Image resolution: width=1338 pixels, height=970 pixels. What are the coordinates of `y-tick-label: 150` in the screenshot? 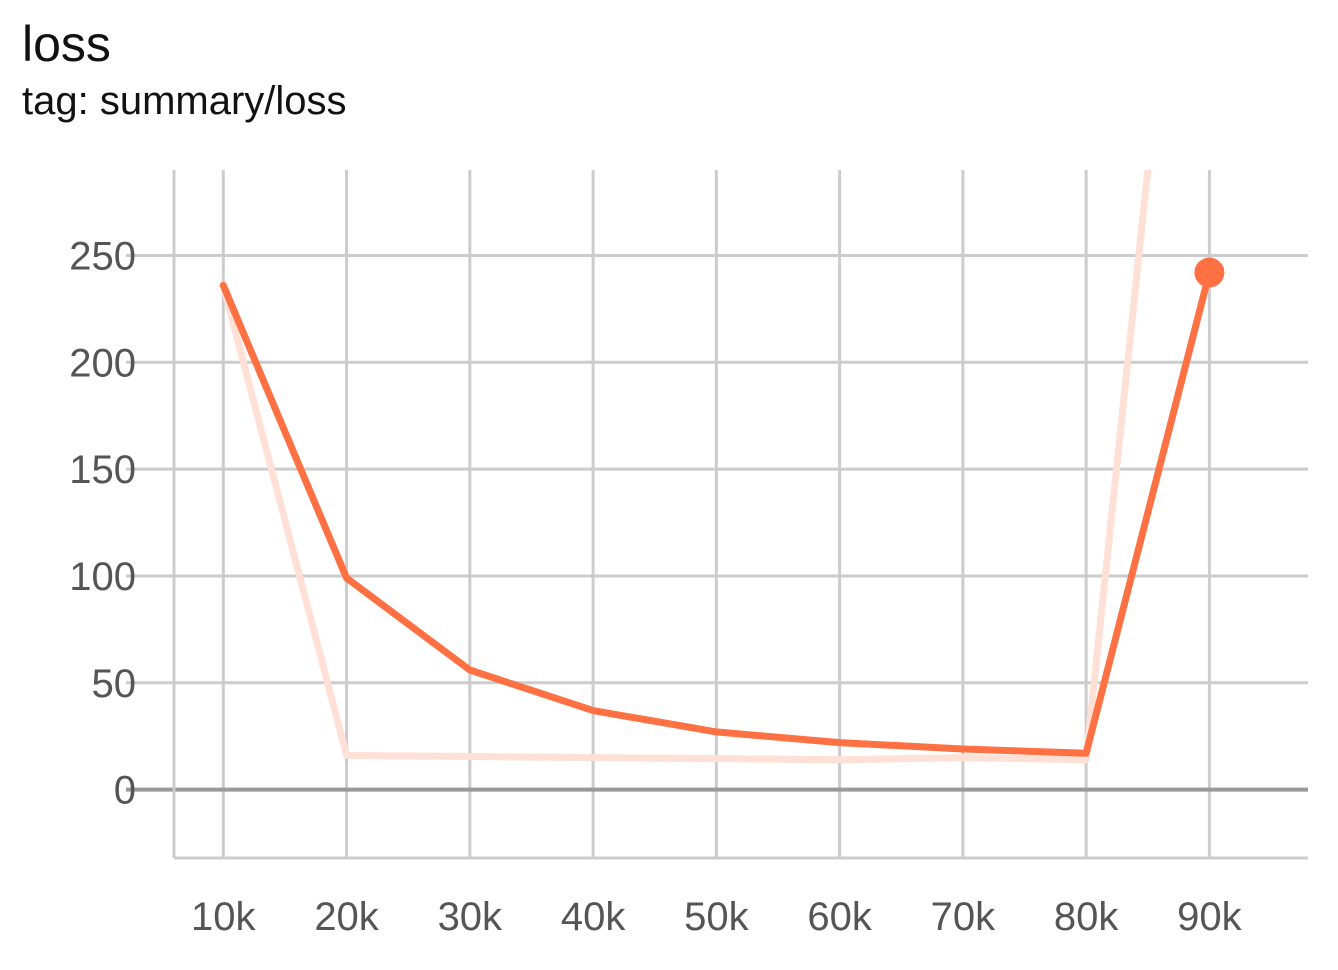 It's located at (102, 470).